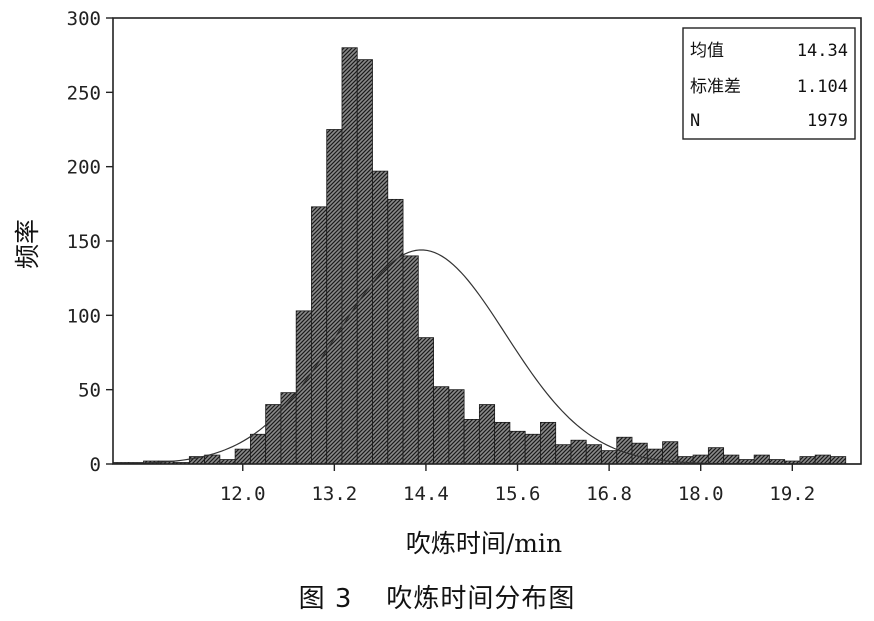  Describe the element at coordinates (84, 168) in the screenshot. I see `y-tick-label: 200` at that location.